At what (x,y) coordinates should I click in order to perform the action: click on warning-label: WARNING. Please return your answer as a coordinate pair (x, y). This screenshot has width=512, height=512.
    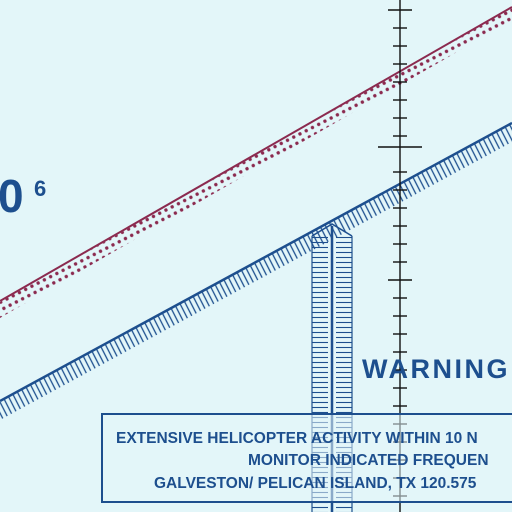
    Looking at the image, I should click on (436, 369).